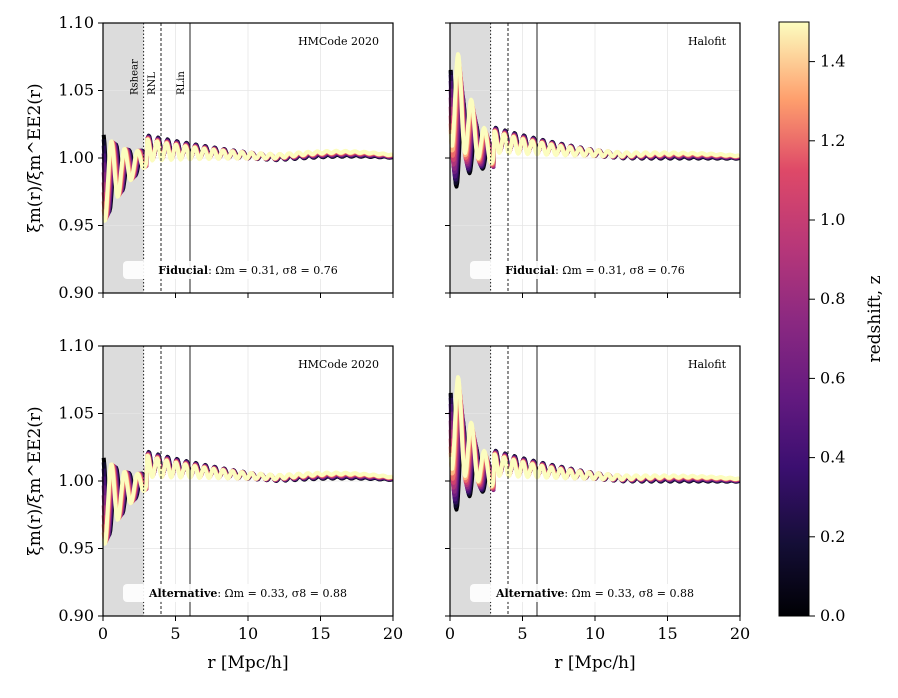 This screenshot has width=898, height=698. Describe the element at coordinates (832, 140) in the screenshot. I see `colorbar-tick-label: 1.2` at that location.